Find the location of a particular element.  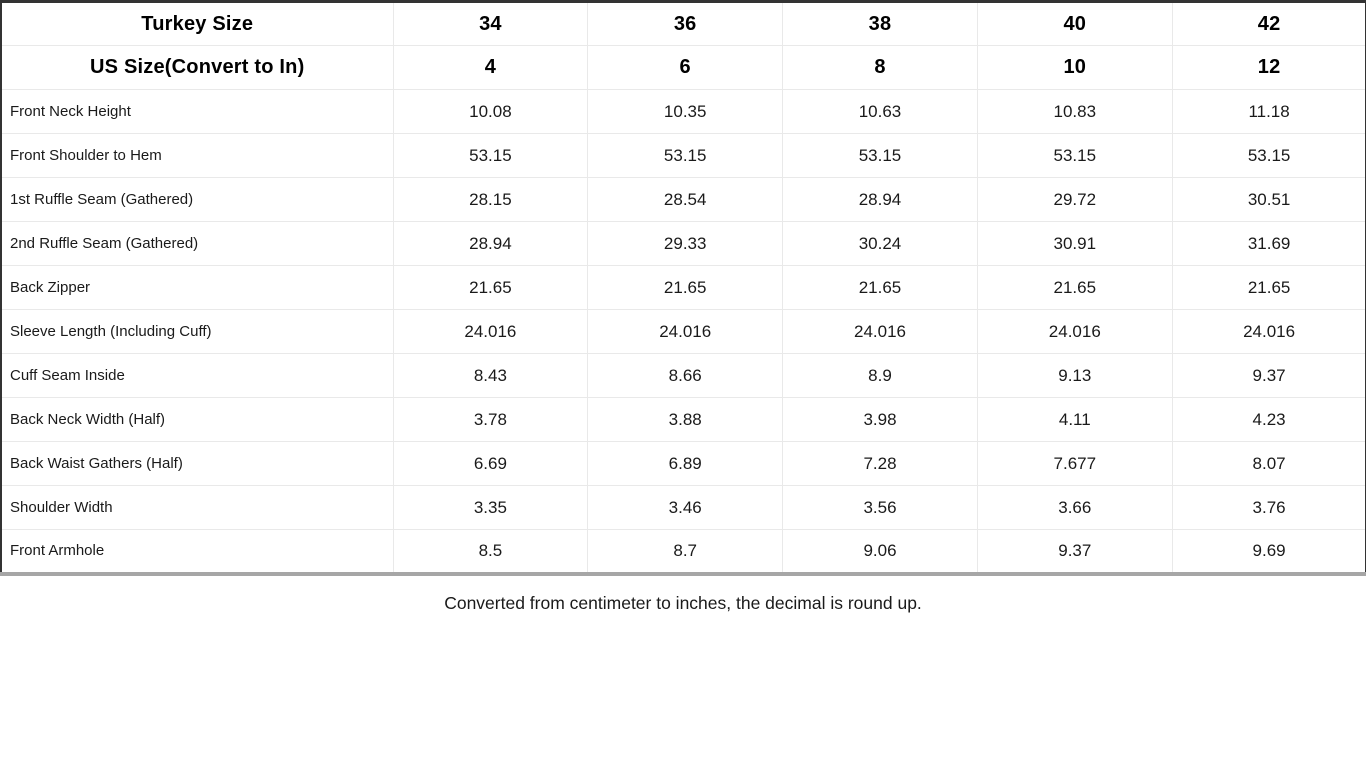

value-cell: 8.66 is located at coordinates (685, 375).